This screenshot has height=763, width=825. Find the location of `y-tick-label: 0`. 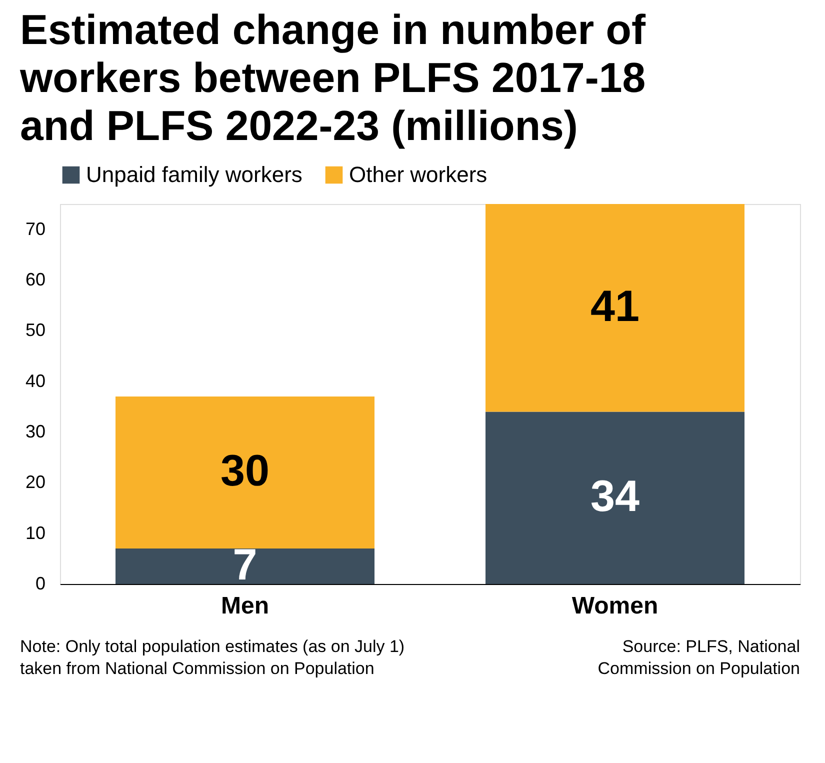

y-tick-label: 0 is located at coordinates (40, 584).